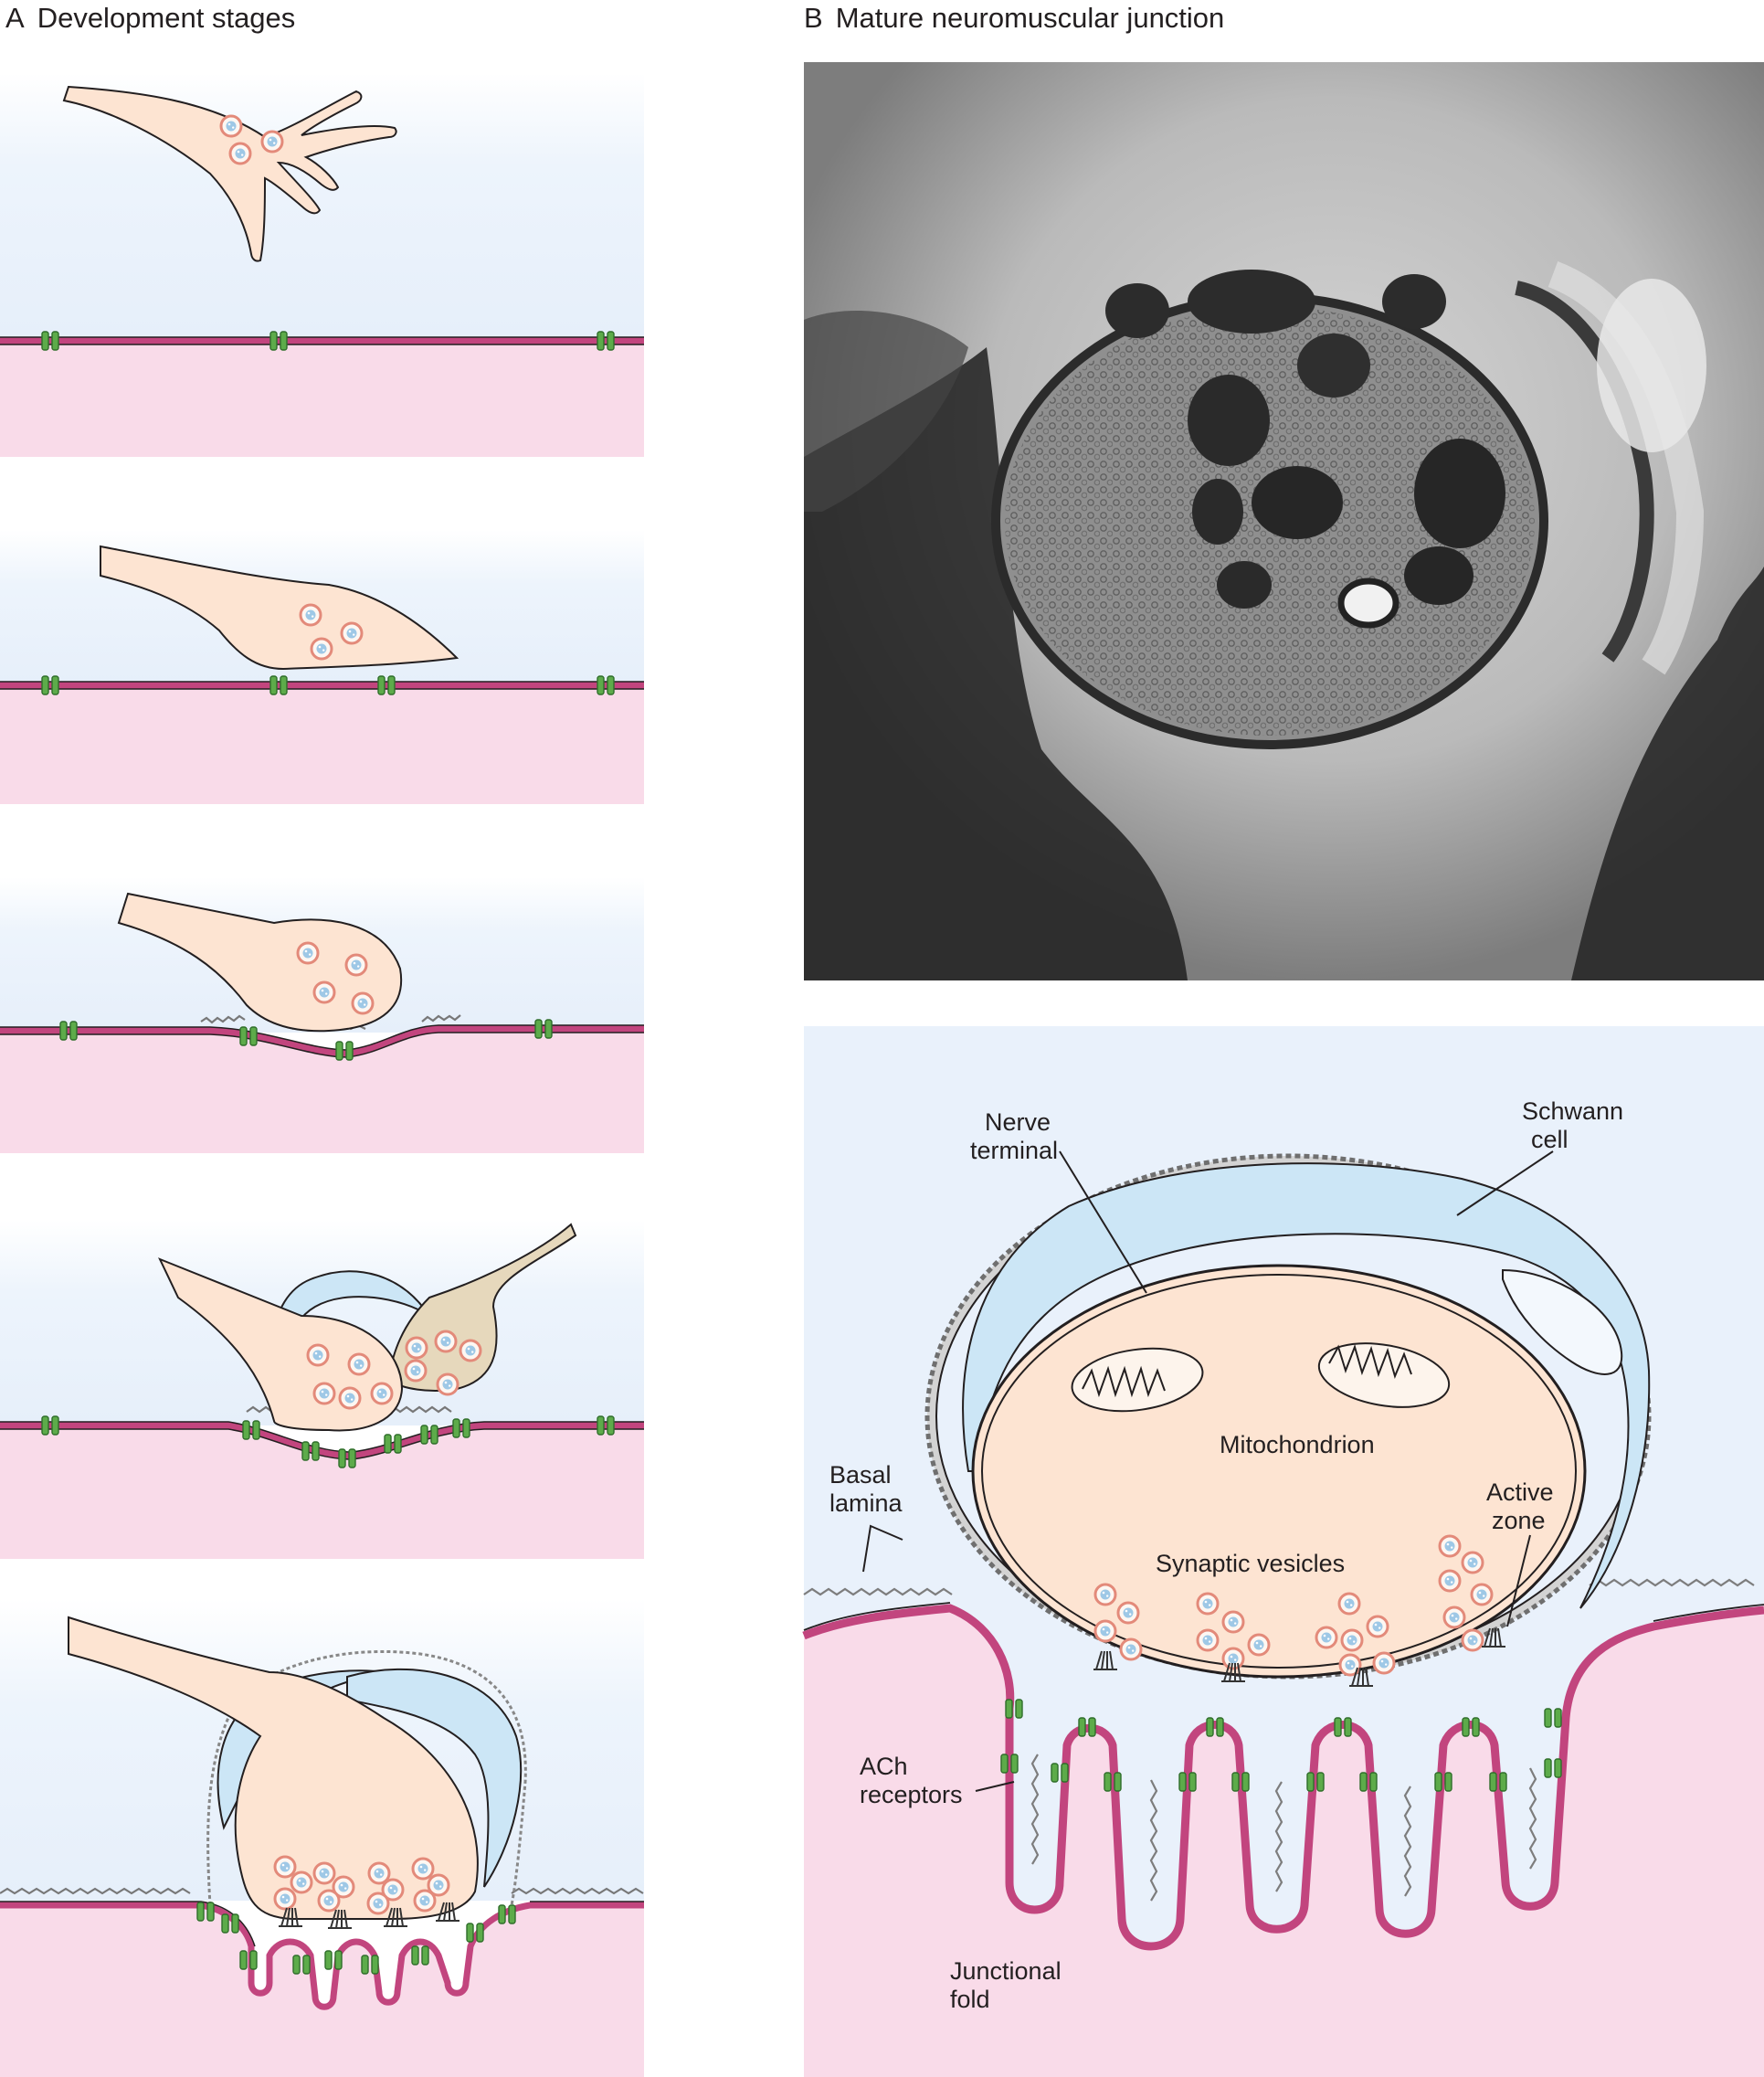  I want to click on panel-a-title: A Development stages, so click(150, 18).